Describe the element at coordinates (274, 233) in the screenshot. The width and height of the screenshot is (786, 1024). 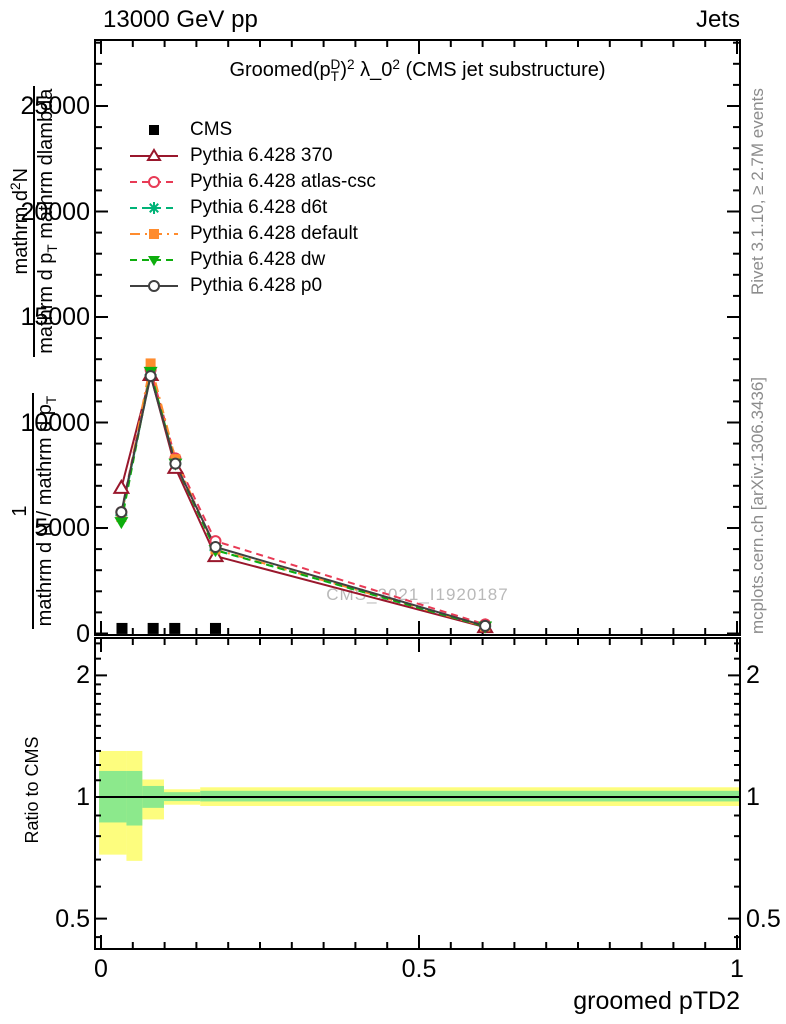
I see `legend-item-label: Pythia 6.428 default` at that location.